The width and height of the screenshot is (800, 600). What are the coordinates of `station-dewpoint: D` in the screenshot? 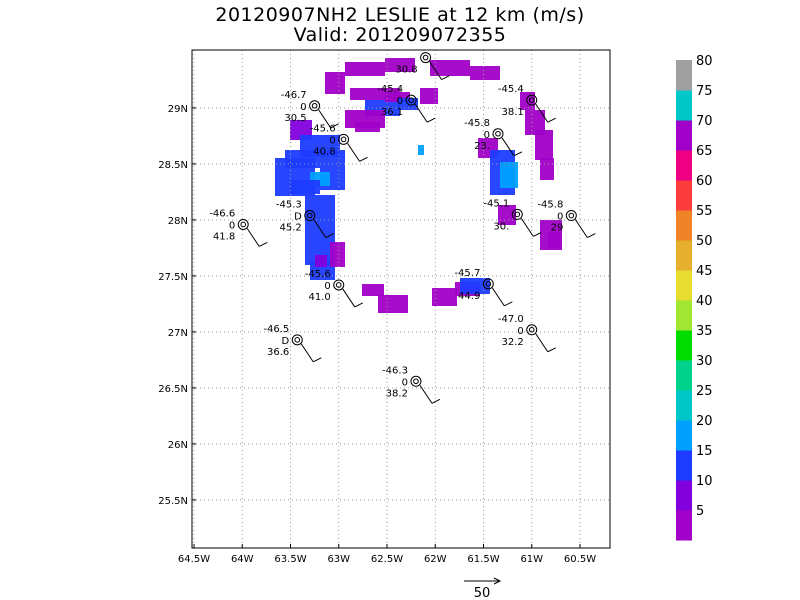 It's located at (298, 217).